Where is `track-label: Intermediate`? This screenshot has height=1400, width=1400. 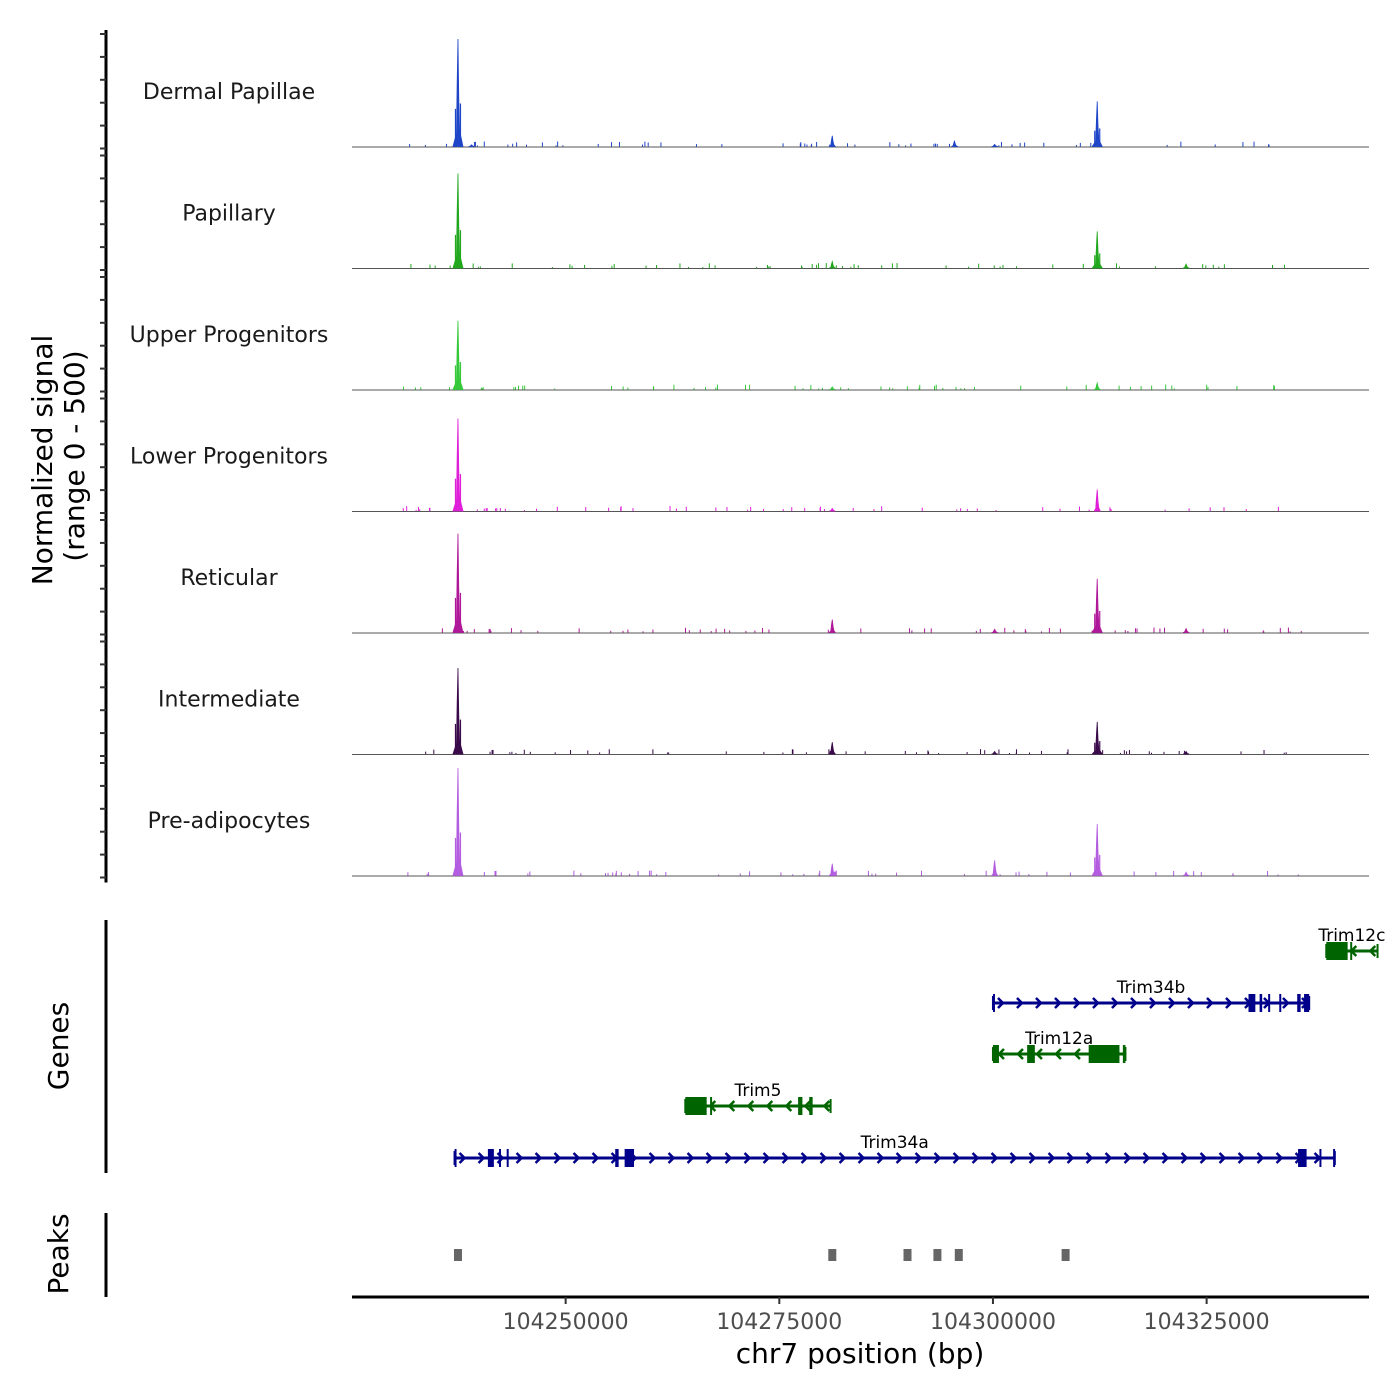
track-label: Intermediate is located at coordinates (229, 700).